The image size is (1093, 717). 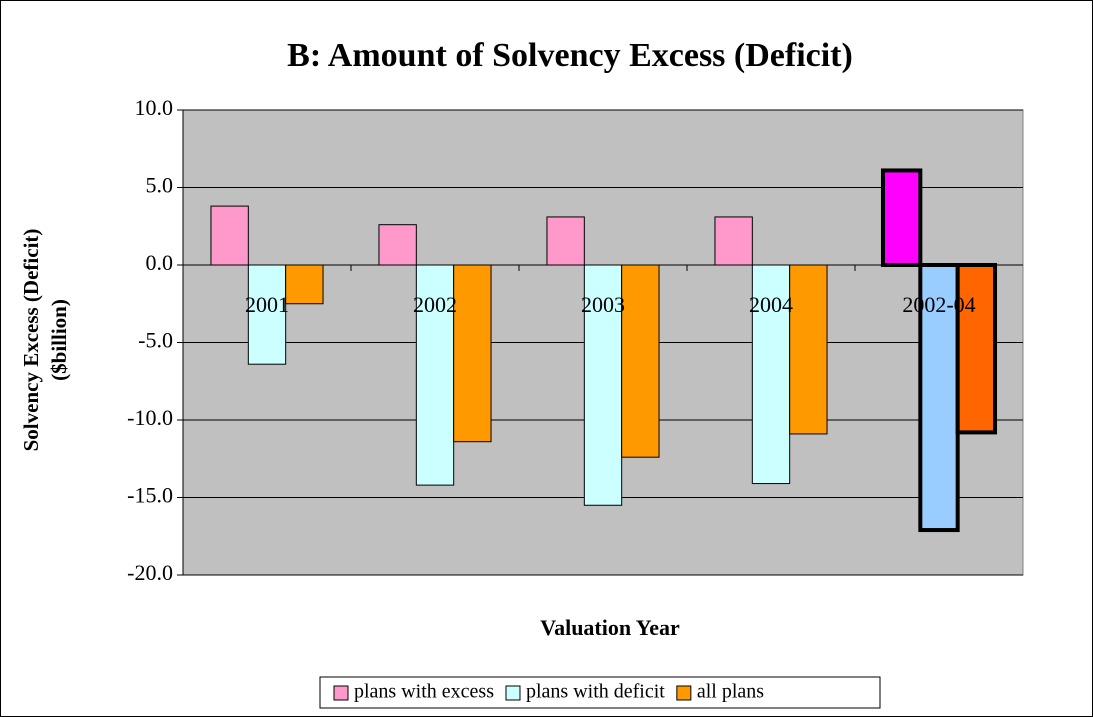 I want to click on y-axis-label-line: ($billion), so click(x=59, y=340).